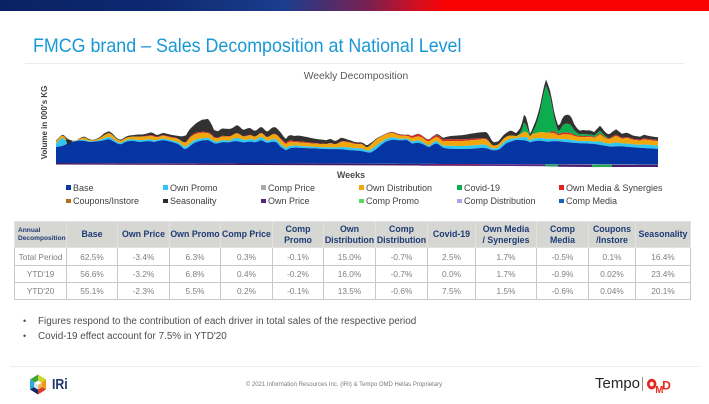  Describe the element at coordinates (351, 175) in the screenshot. I see `svg-text: Weeks` at that location.